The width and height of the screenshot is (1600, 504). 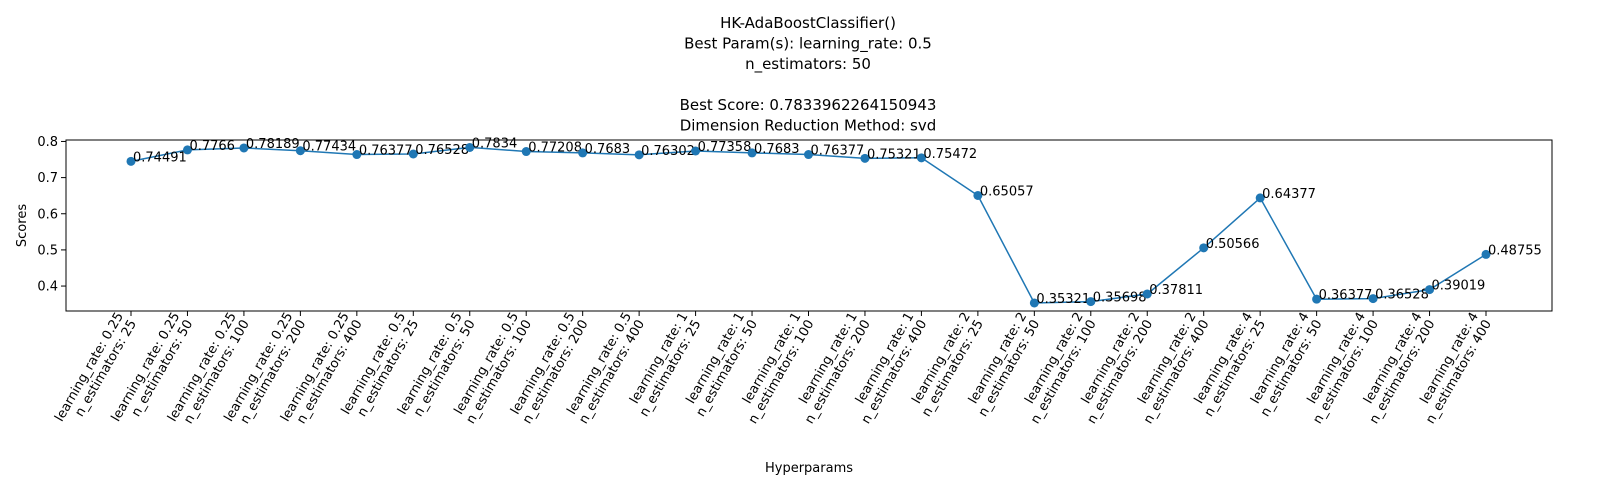 I want to click on data-label: 0.77208, so click(x=555, y=148).